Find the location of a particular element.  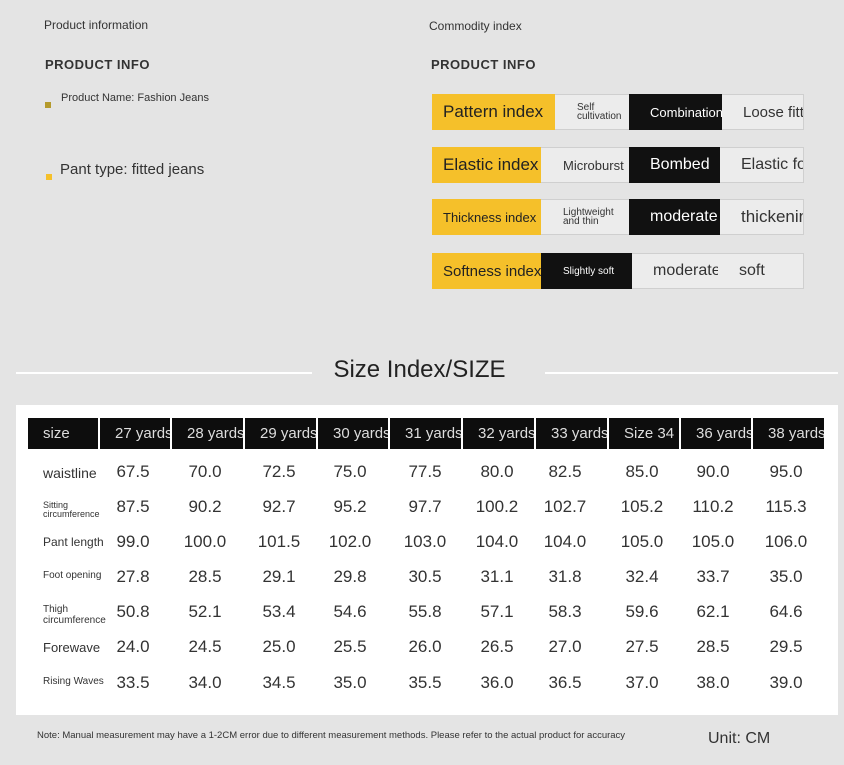

index-label: Elastic index is located at coordinates (486, 165).